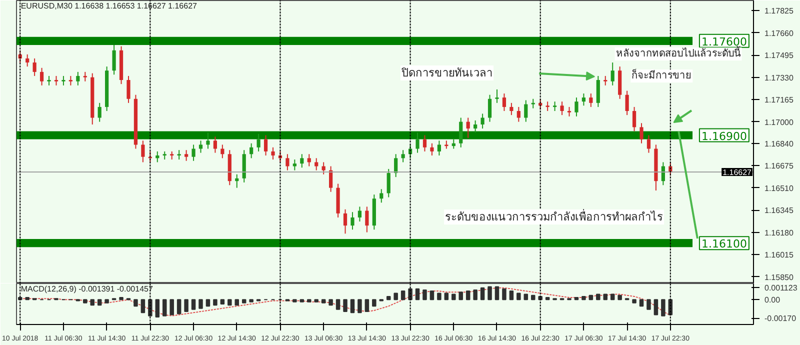 Image resolution: width=800 pixels, height=345 pixels. Describe the element at coordinates (724, 244) in the screenshot. I see `band-label: 1.16100` at that location.